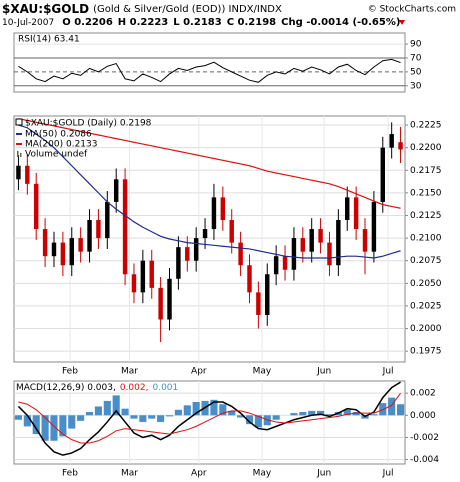  What do you see at coordinates (424, 460) in the screenshot?
I see `y-tick-label: -0.004` at bounding box center [424, 460].